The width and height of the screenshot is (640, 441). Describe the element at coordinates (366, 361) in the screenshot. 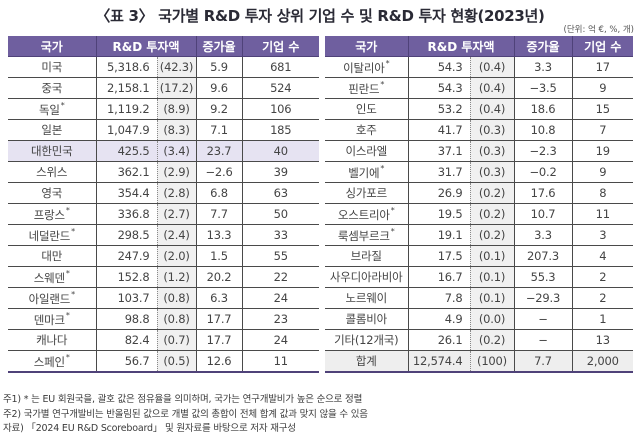

I see `country-cell: 합계` at that location.